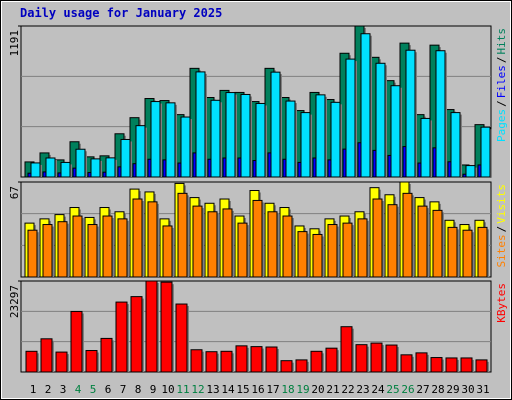  Describe the element at coordinates (437, 389) in the screenshot. I see `x-tick-label: 28` at that location.